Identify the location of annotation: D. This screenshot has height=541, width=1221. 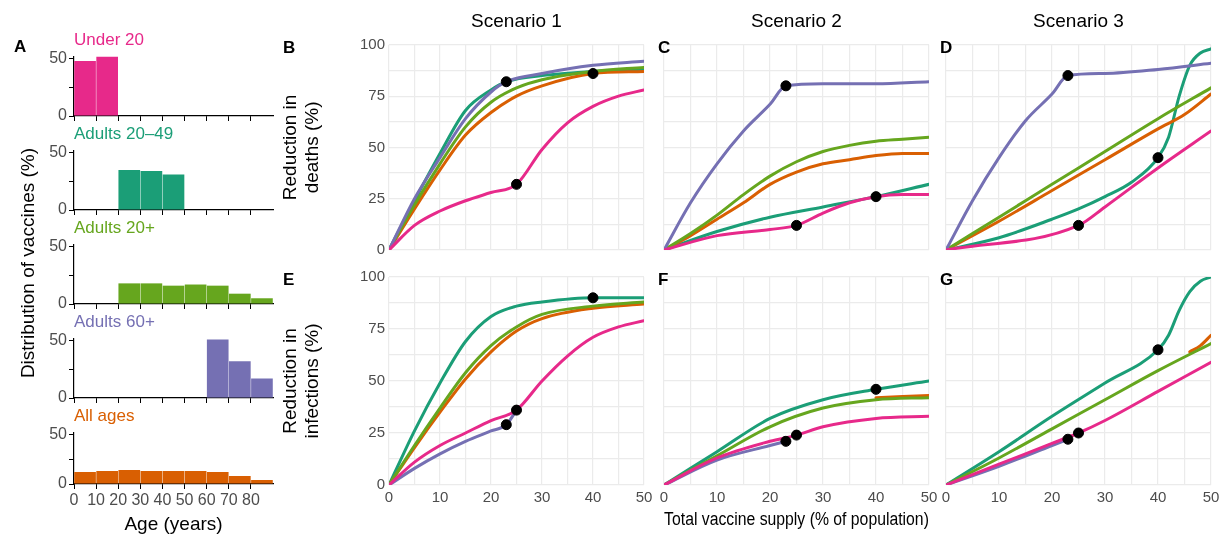
(946, 47).